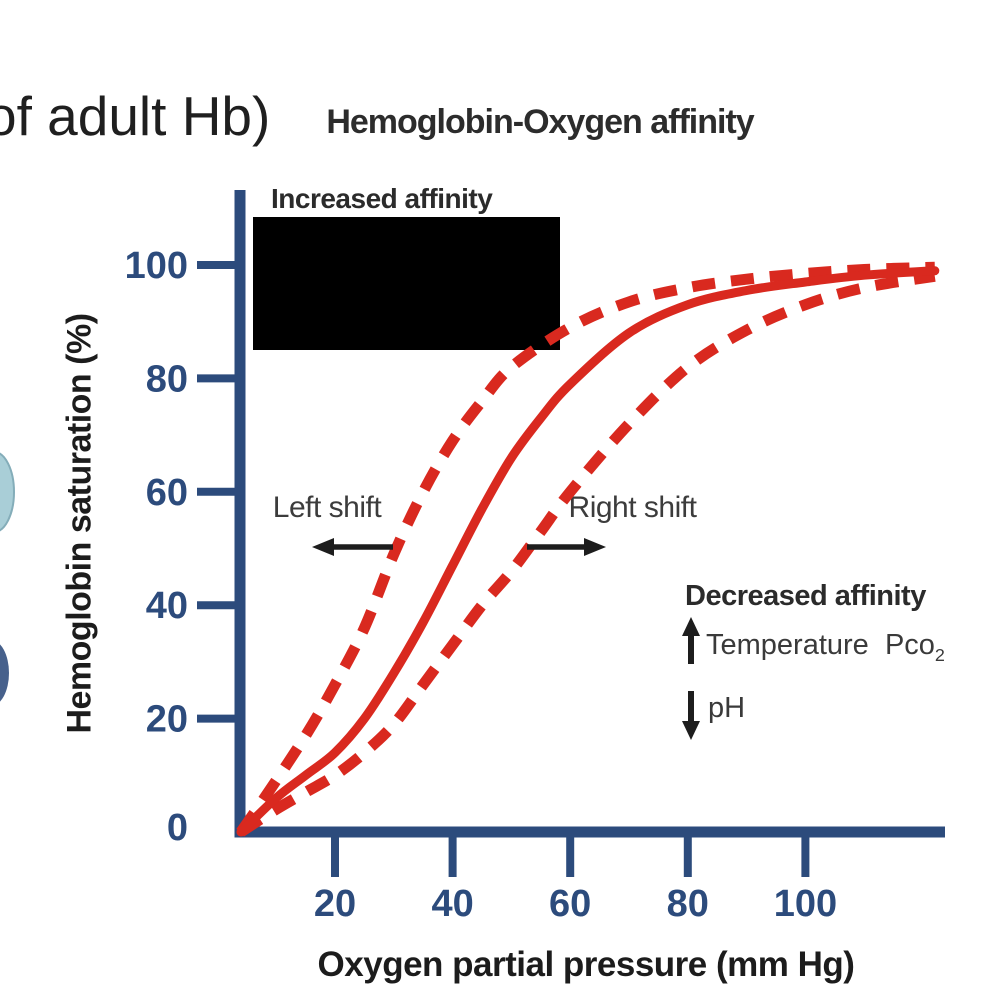 Image resolution: width=988 pixels, height=1002 pixels. What do you see at coordinates (595, 547) in the screenshot?
I see `right-shift-arrowhead-icon` at bounding box center [595, 547].